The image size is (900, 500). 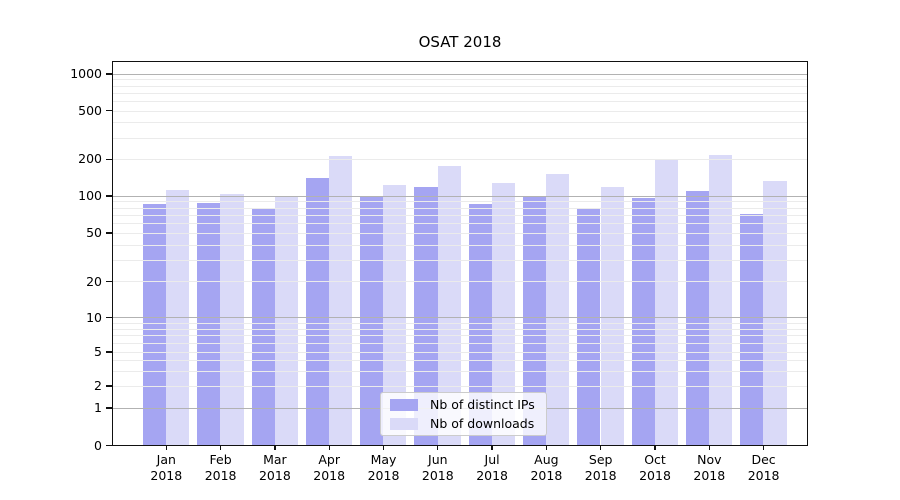 What do you see at coordinates (601, 447) in the screenshot?
I see `x-tick-mark-sep` at bounding box center [601, 447].